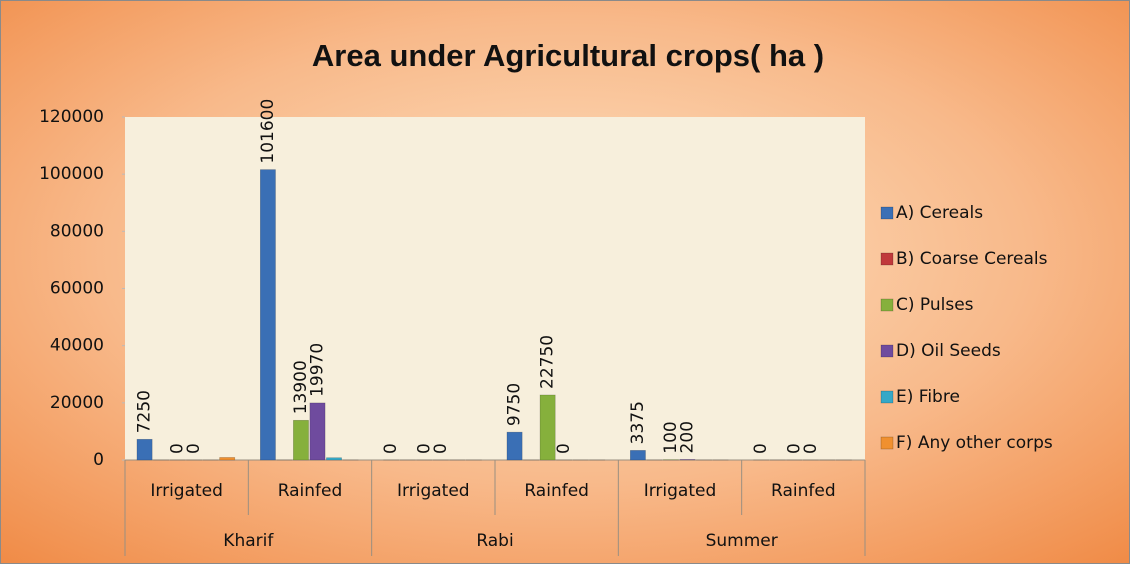 The image size is (1130, 564). I want to click on data-label: 9750, so click(515, 404).